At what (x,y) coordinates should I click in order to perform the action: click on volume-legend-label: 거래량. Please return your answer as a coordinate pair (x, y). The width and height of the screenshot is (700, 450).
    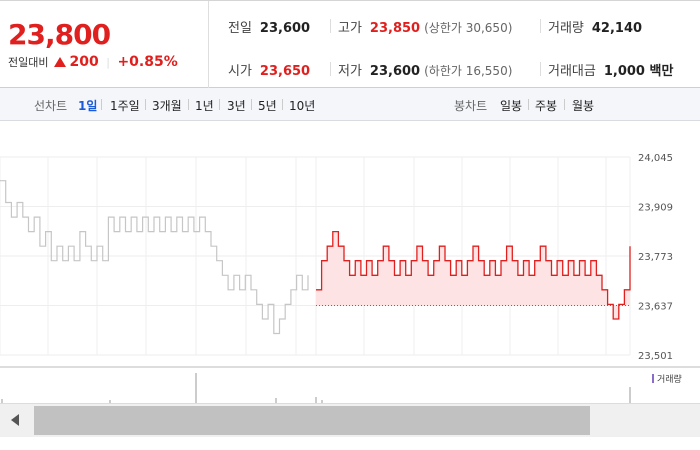
    Looking at the image, I should click on (669, 379).